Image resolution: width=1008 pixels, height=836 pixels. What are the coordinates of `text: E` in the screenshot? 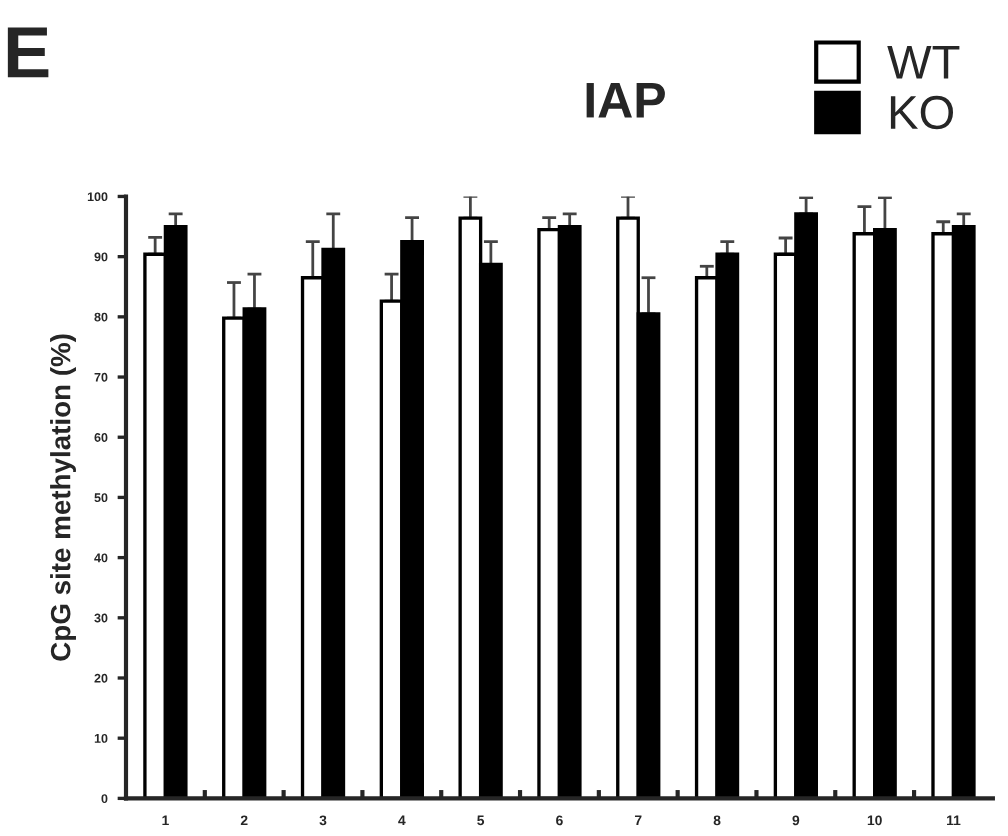 It's located at (28, 52).